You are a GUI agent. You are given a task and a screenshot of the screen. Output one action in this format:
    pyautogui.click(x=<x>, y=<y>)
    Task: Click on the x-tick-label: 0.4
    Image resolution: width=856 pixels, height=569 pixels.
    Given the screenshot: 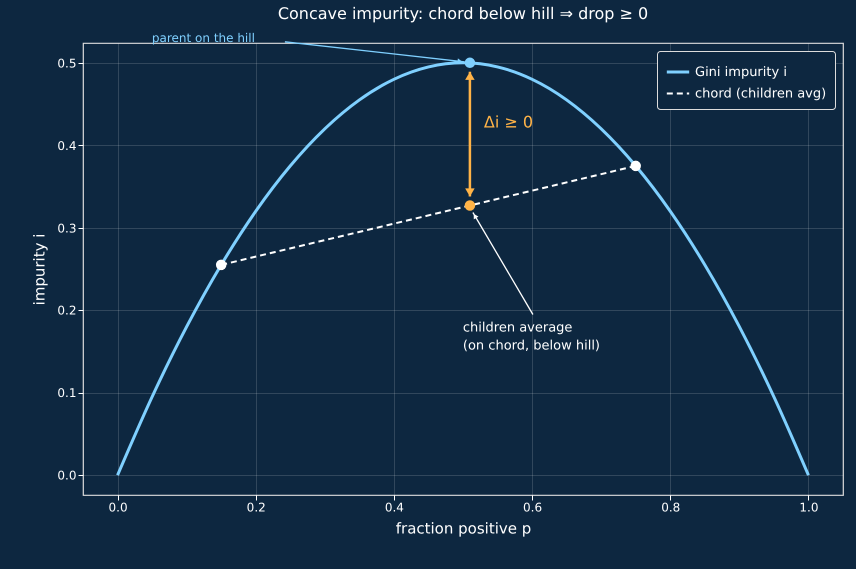 What is the action you would take?
    pyautogui.click(x=394, y=507)
    